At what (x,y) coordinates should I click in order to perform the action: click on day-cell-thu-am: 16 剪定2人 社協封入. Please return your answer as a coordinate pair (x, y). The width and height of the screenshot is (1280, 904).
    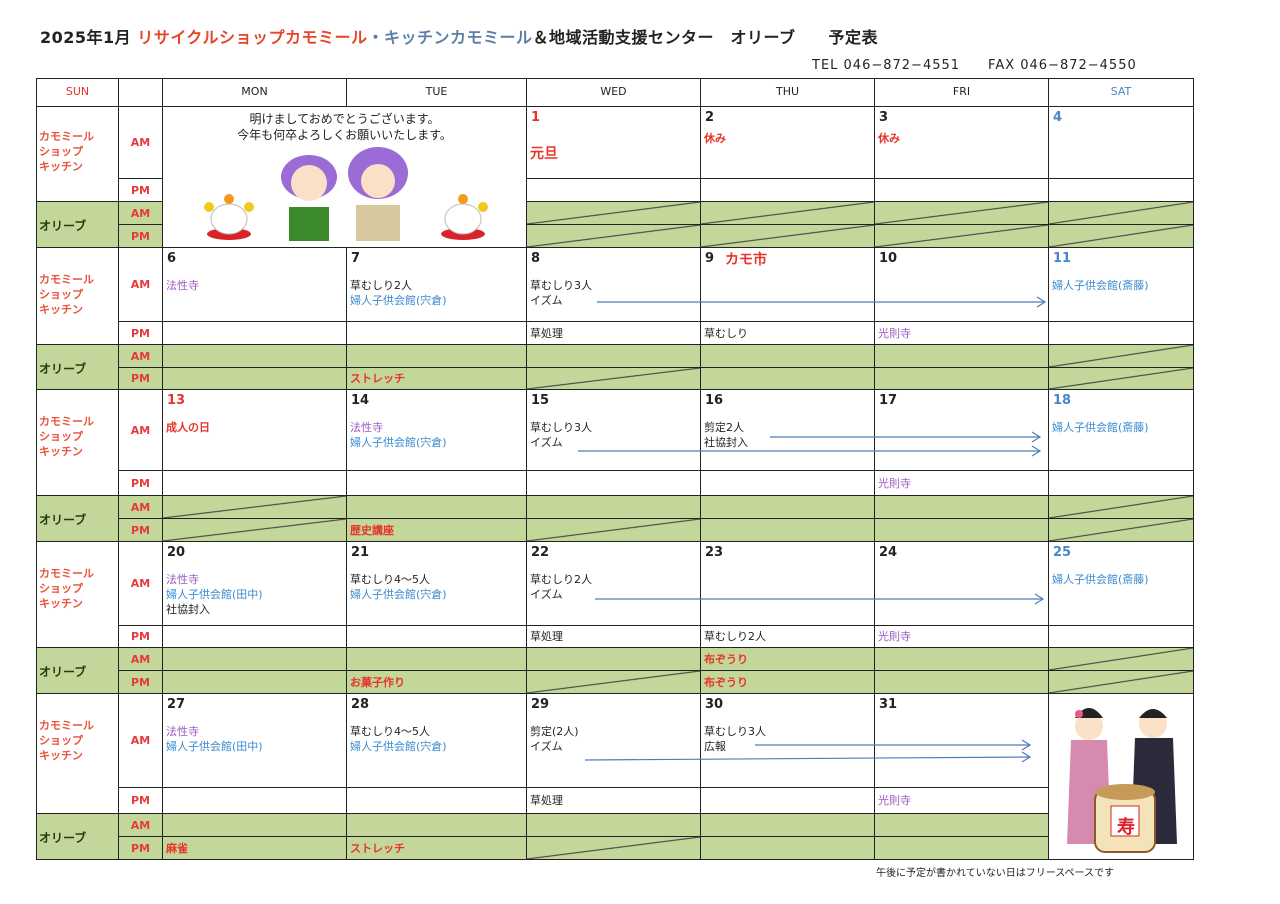
    Looking at the image, I should click on (787, 430).